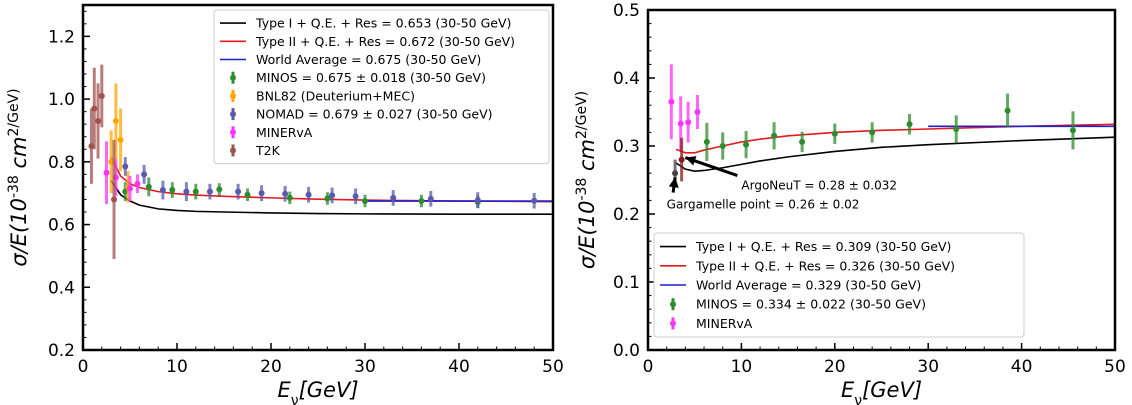  Describe the element at coordinates (626, 11) in the screenshot. I see `y-tick-label: 0.5` at that location.